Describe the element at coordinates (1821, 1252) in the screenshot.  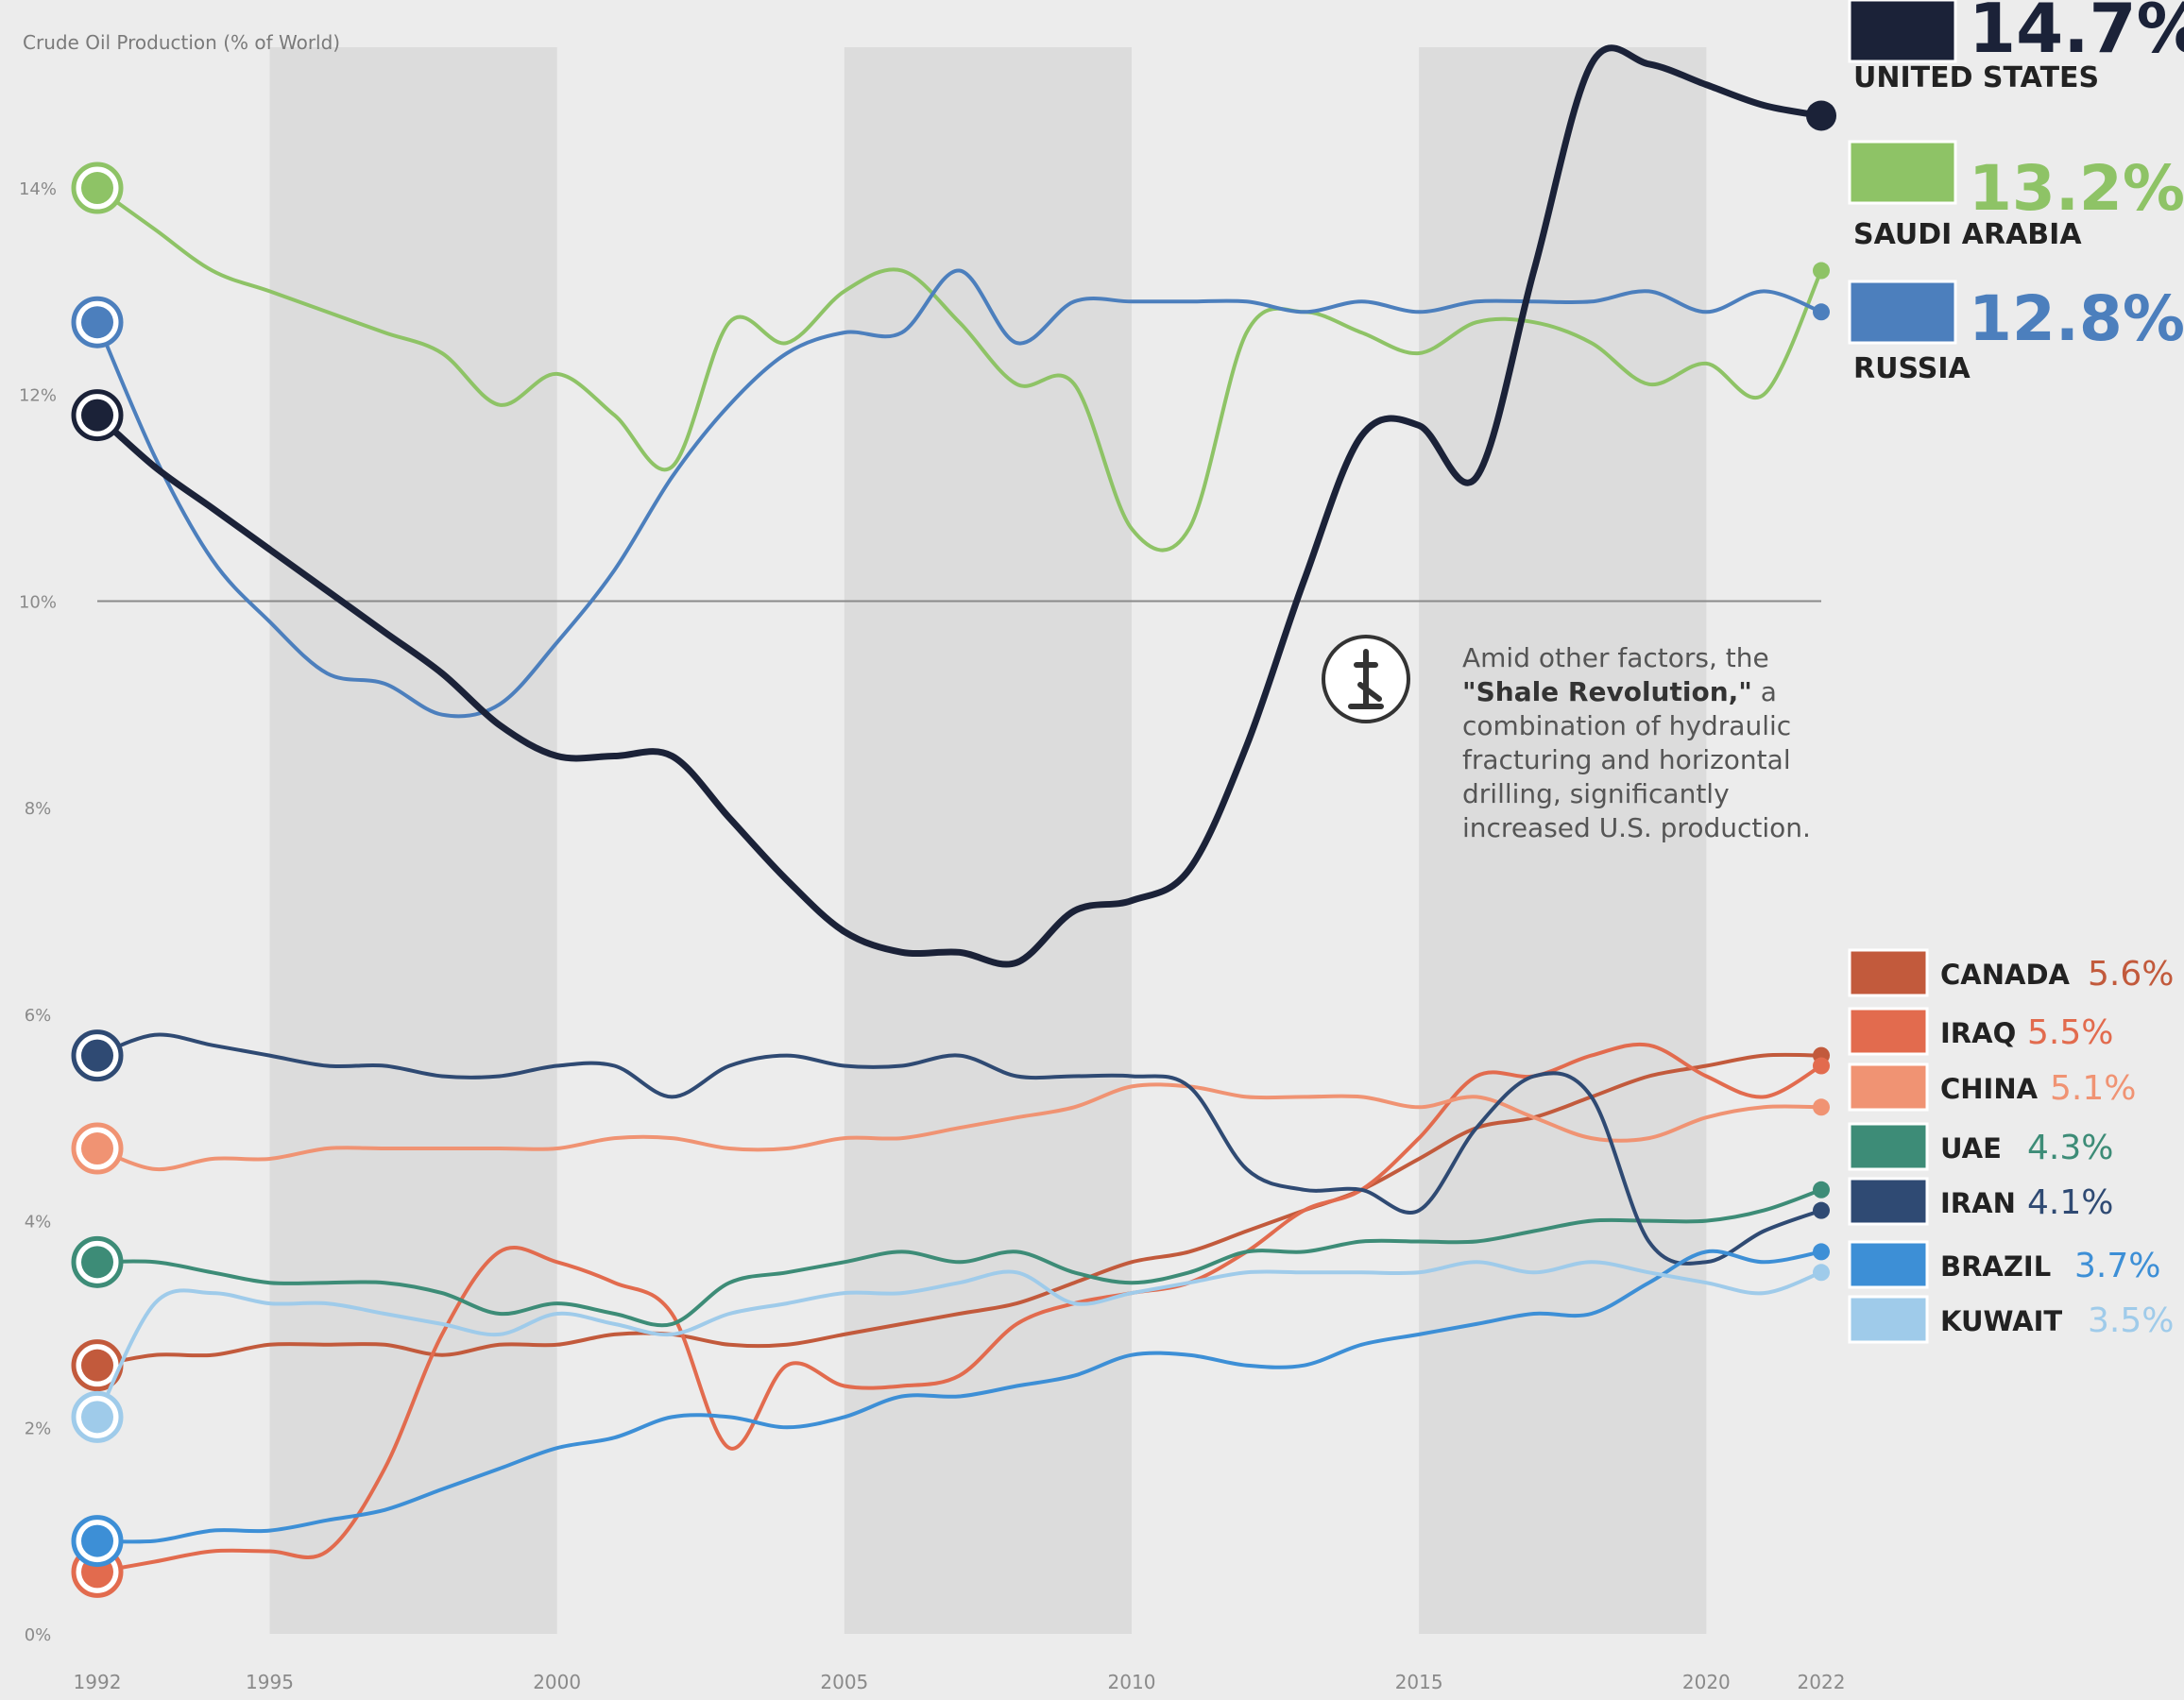
I see `series-end-point-brazil` at that location.